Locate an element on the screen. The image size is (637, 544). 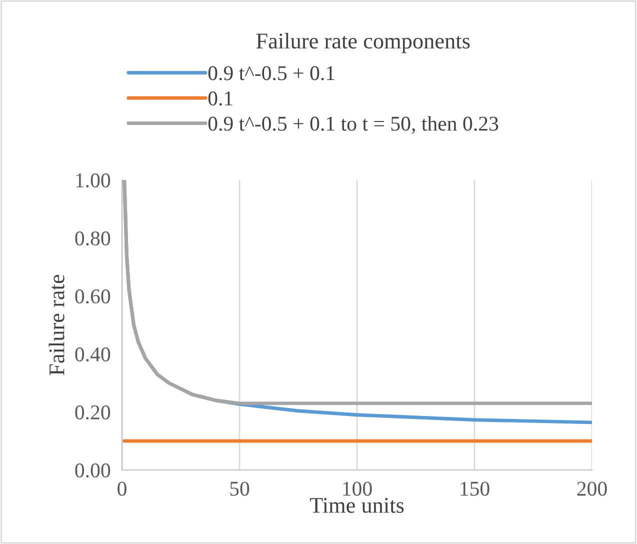
y-tick-label: 0.80 is located at coordinates (92, 238).